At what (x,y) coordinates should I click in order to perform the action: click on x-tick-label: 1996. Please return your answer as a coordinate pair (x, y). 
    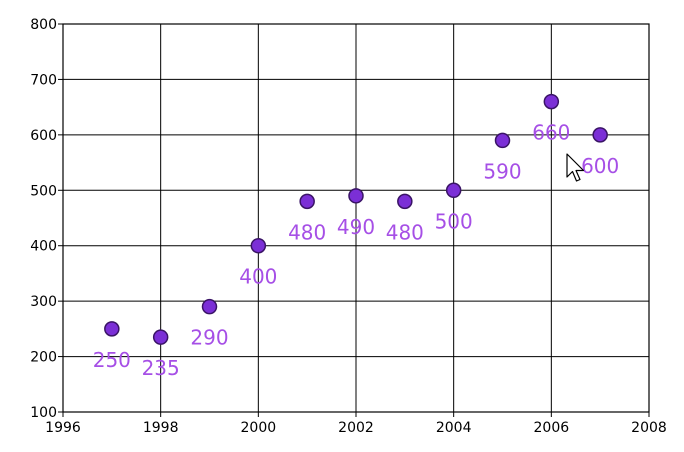
    Looking at the image, I should click on (63, 428).